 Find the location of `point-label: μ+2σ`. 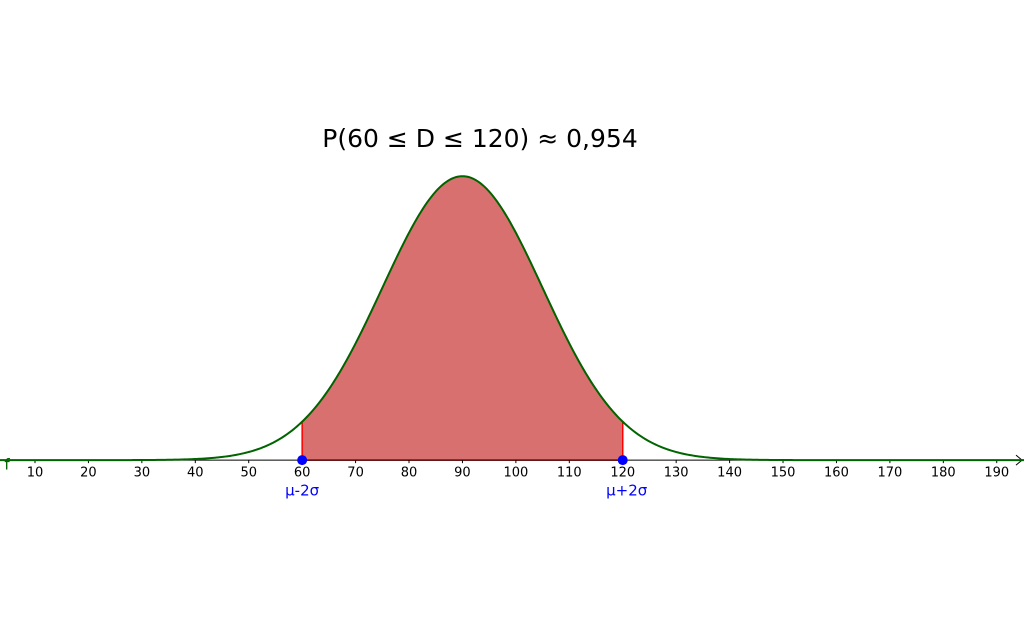

point-label: μ+2σ is located at coordinates (627, 491).